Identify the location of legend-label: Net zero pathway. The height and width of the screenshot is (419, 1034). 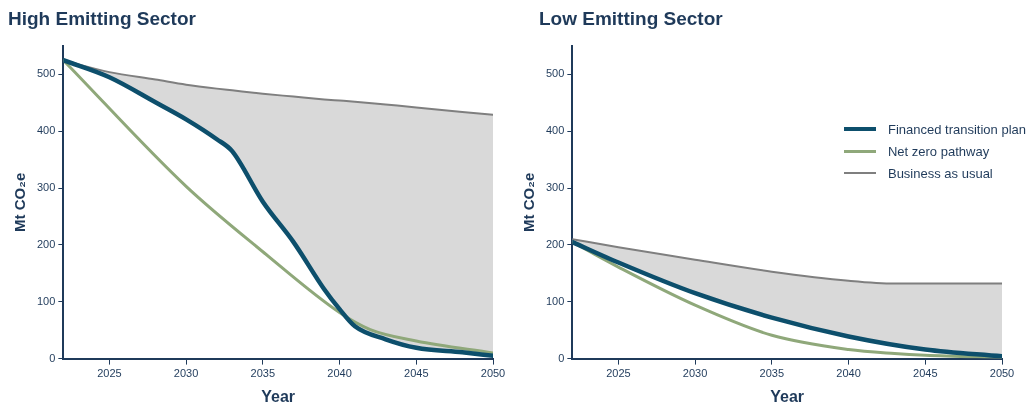
(938, 151).